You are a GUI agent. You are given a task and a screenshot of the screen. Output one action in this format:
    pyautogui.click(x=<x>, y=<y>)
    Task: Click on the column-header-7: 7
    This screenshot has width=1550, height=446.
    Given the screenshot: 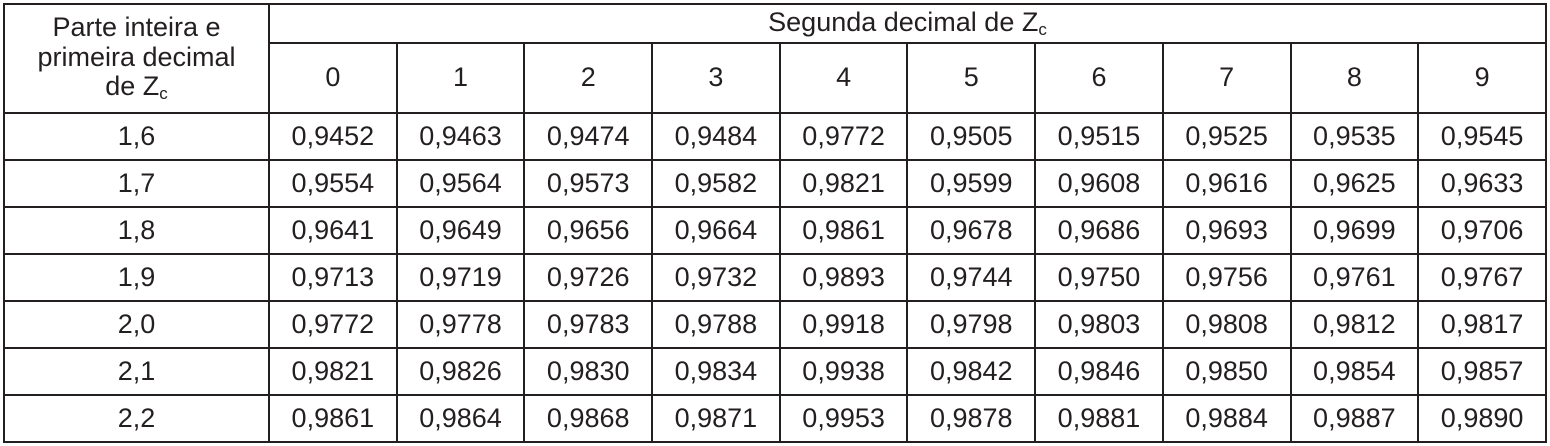 What is the action you would take?
    pyautogui.click(x=1226, y=78)
    